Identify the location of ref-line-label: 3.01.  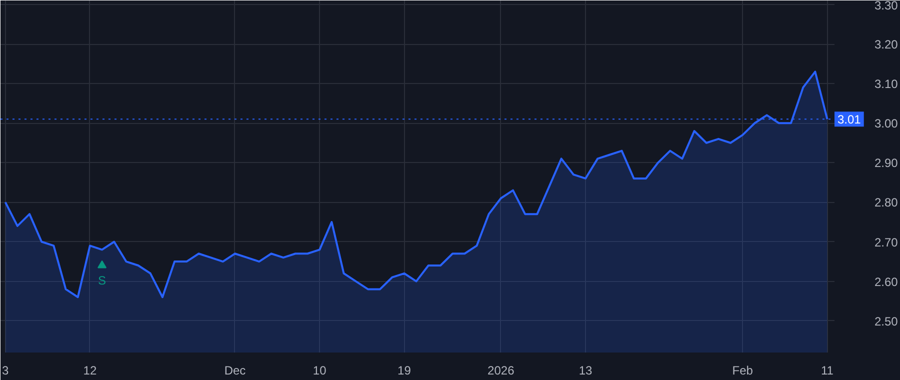
(850, 119).